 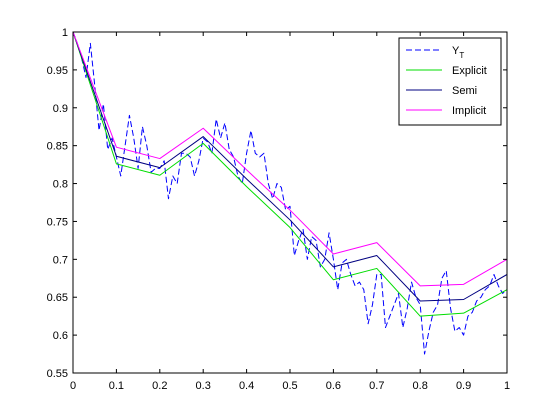 What do you see at coordinates (507, 386) in the screenshot?
I see `x-tick-label: 1` at bounding box center [507, 386].